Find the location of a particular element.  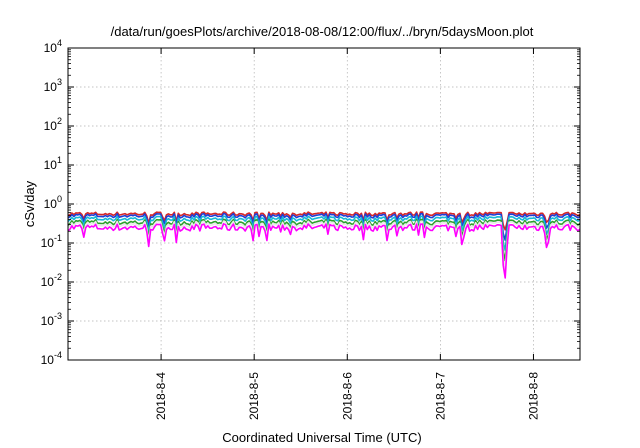

x-tick-label: 2018-8-7 is located at coordinates (440, 396).